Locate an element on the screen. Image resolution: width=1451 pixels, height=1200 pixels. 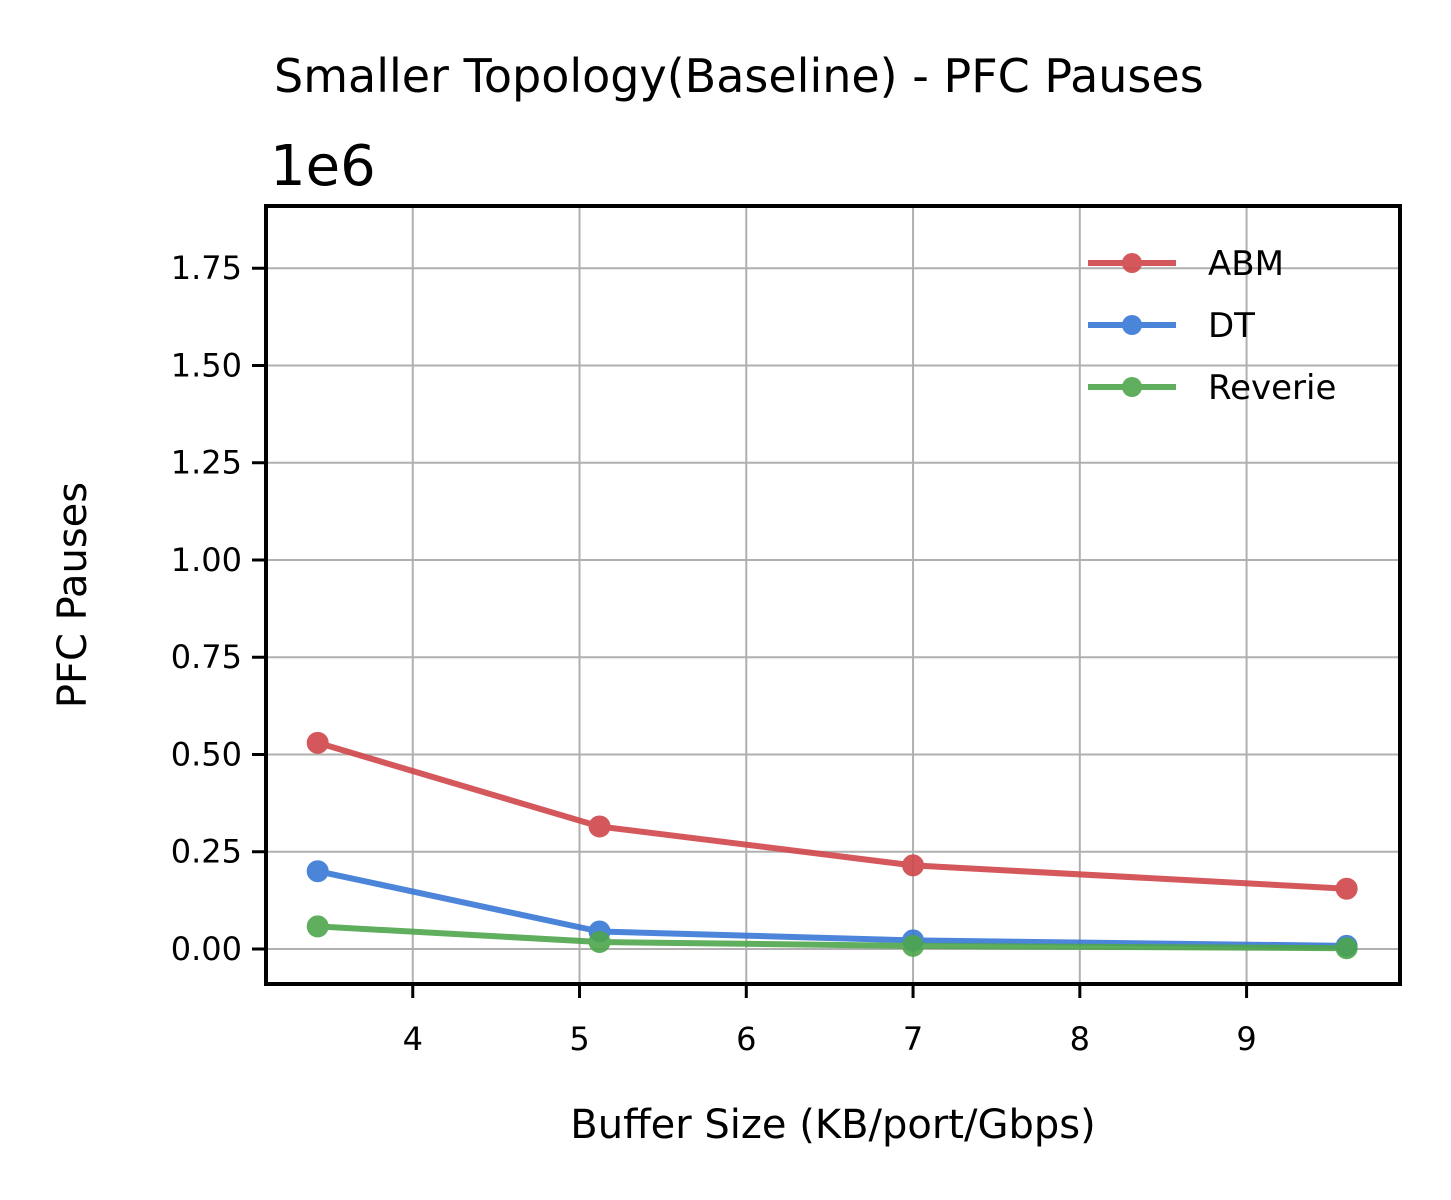
x-axis-label: Buffer Size (KB/port/Gbps) is located at coordinates (832, 1125).